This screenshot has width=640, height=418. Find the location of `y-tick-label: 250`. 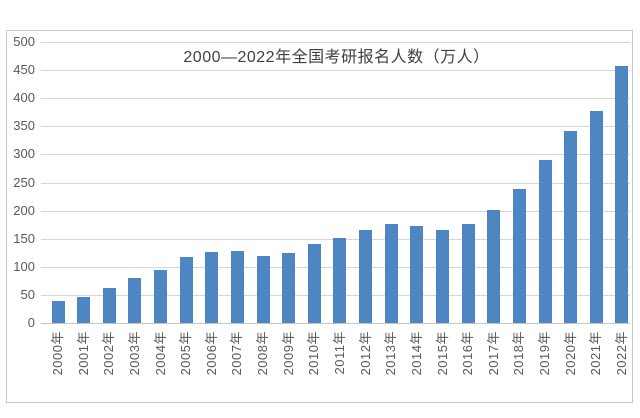

y-tick-label: 250 is located at coordinates (24, 182).